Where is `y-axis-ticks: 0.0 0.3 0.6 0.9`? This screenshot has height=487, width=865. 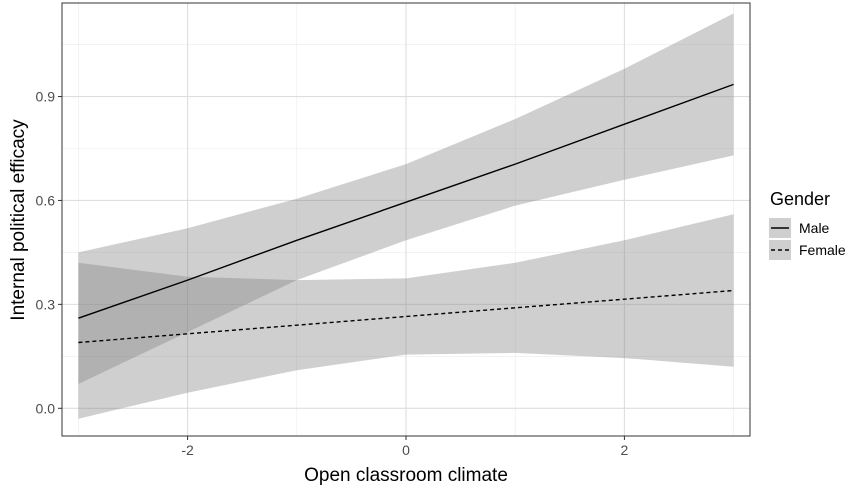 y-axis-ticks: 0.0 0.3 0.6 0.9 is located at coordinates (49, 252).